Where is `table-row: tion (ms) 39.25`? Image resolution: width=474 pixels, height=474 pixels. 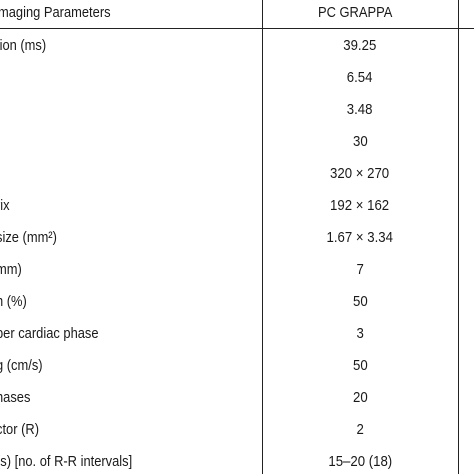 table-row: tion (ms) 39.25 is located at coordinates (237, 46).